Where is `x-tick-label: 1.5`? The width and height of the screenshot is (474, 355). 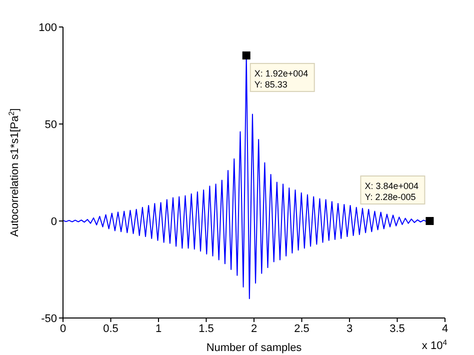
x-tick-label: 1.5 is located at coordinates (206, 328).